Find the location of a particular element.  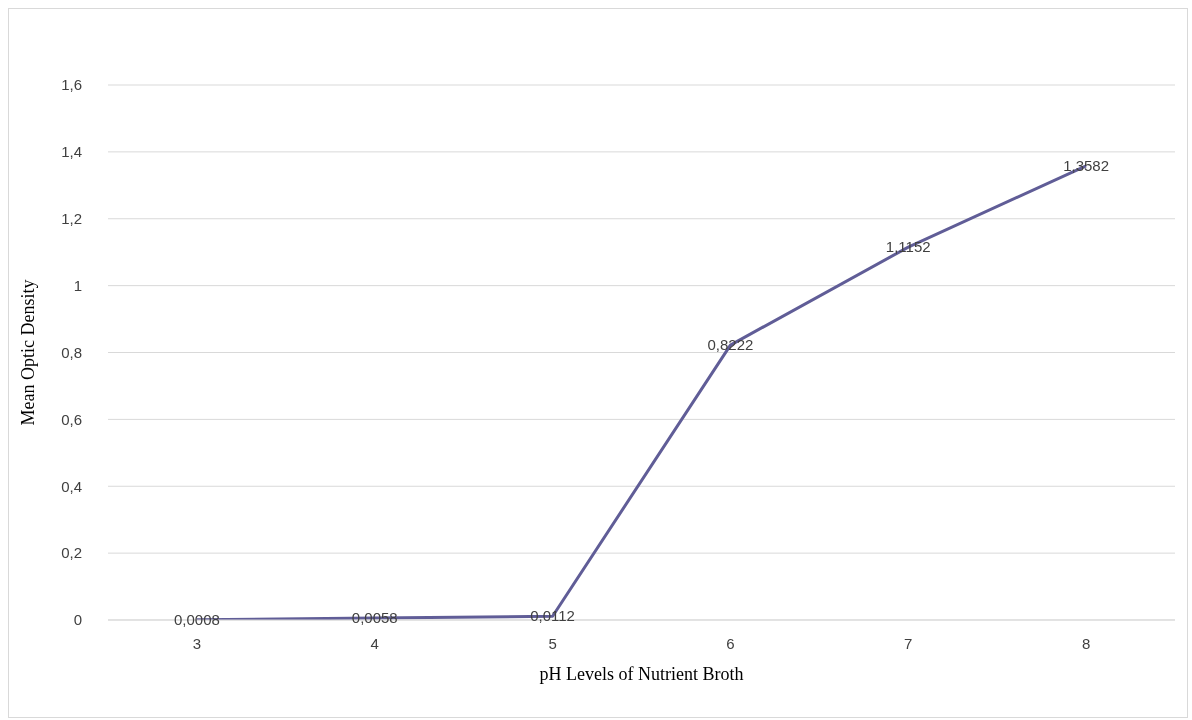

y-axis-title: Mean Optic Density is located at coordinates (28, 352).